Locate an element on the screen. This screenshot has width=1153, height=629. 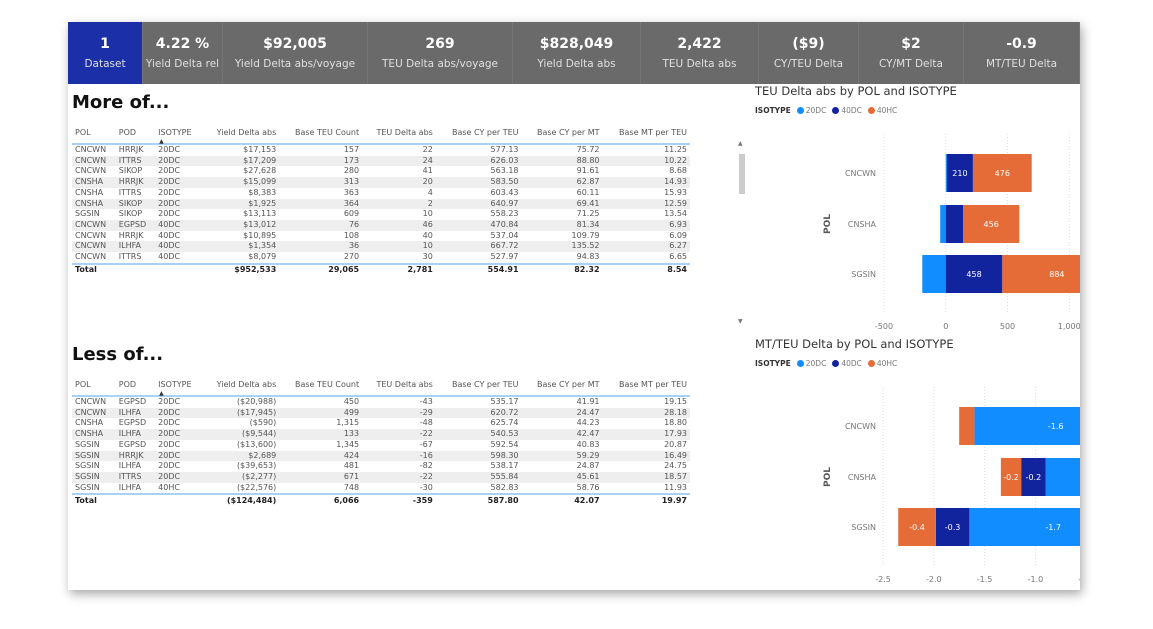
kpi-value: $828,049 is located at coordinates (576, 44).